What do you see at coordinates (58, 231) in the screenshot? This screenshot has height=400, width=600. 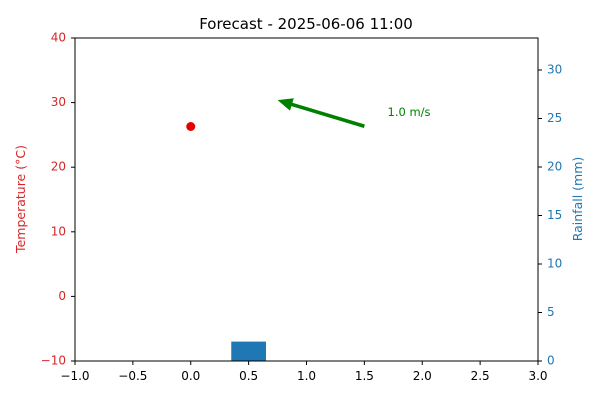 I see `left-y-tick-label: 10` at bounding box center [58, 231].